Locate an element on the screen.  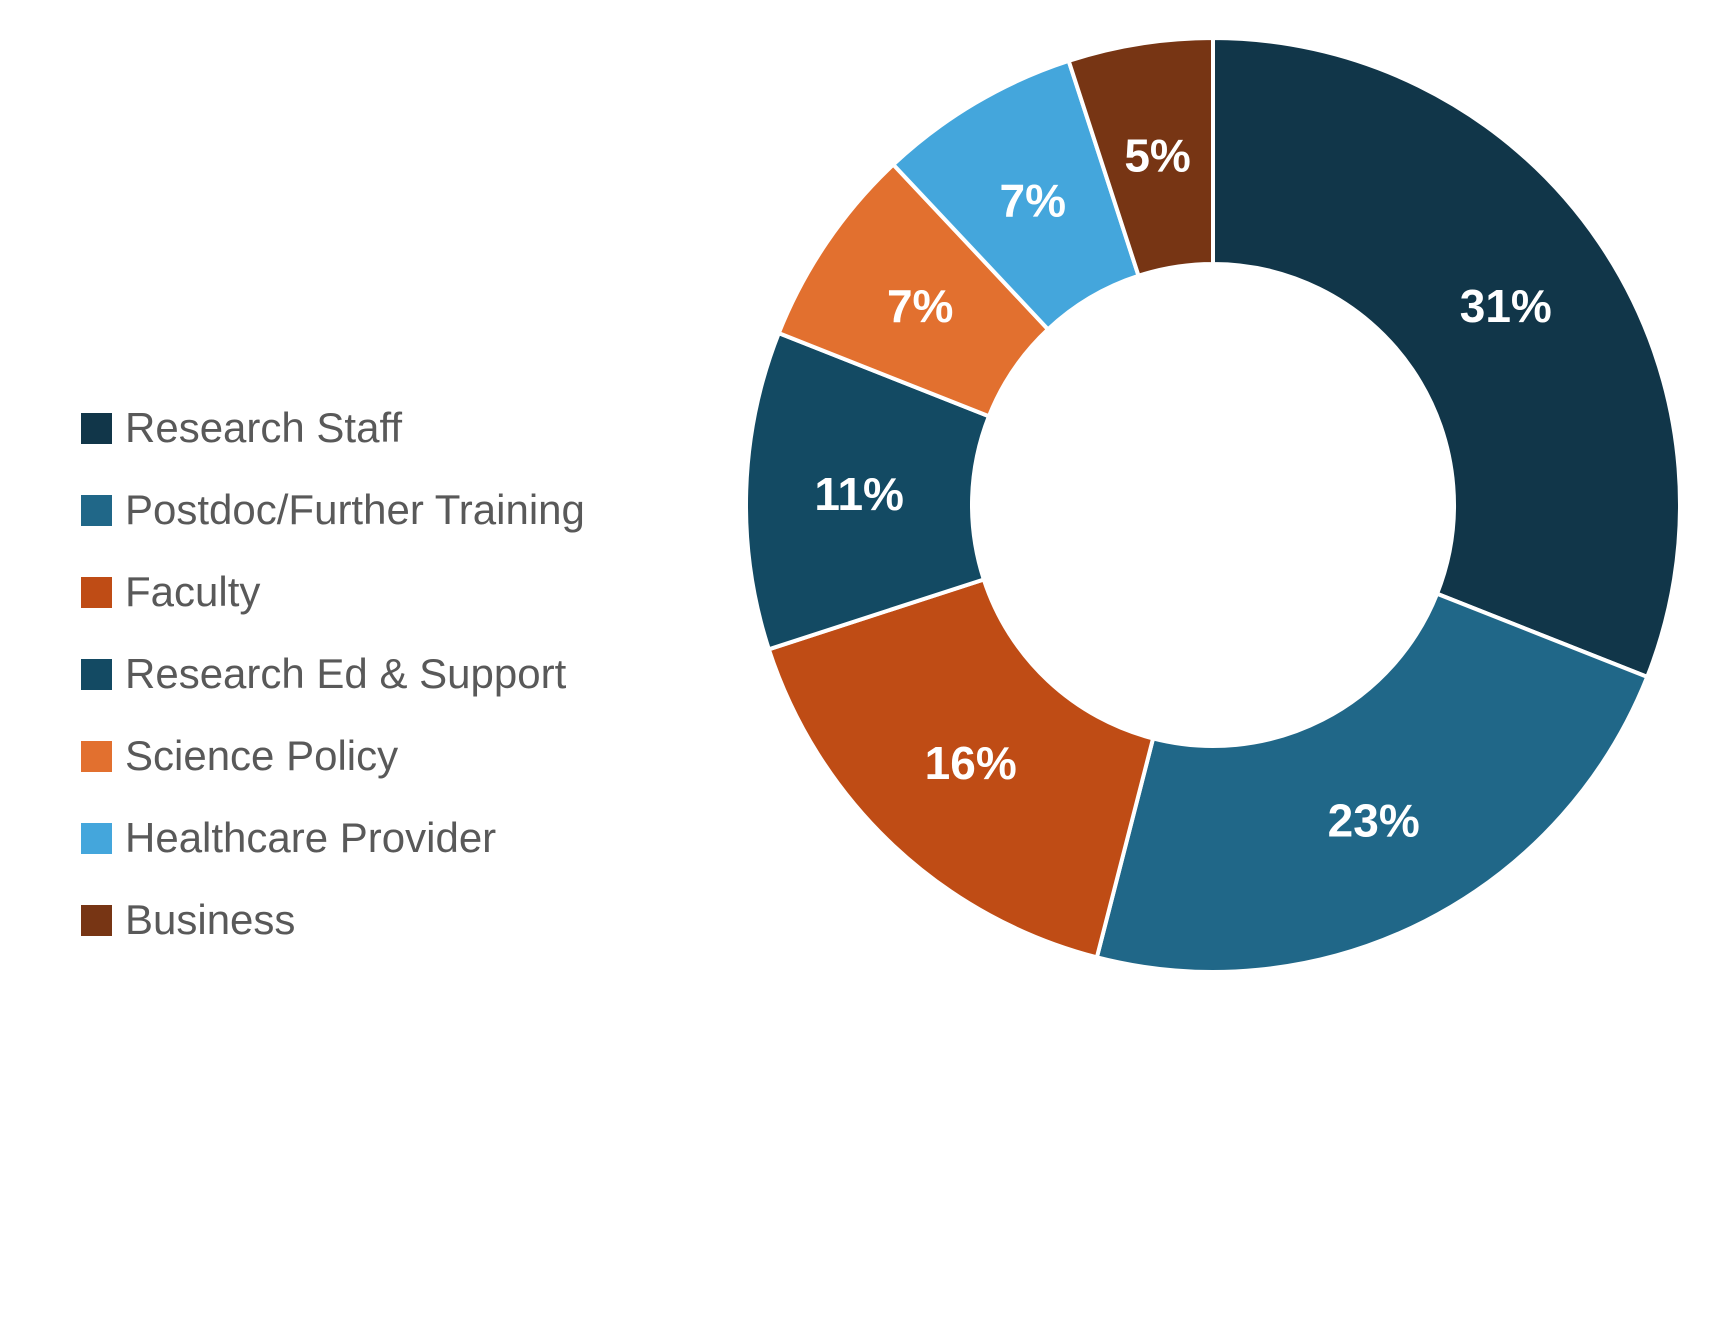
donut-slice-postdoc-further-training is located at coordinates (1372, 782).